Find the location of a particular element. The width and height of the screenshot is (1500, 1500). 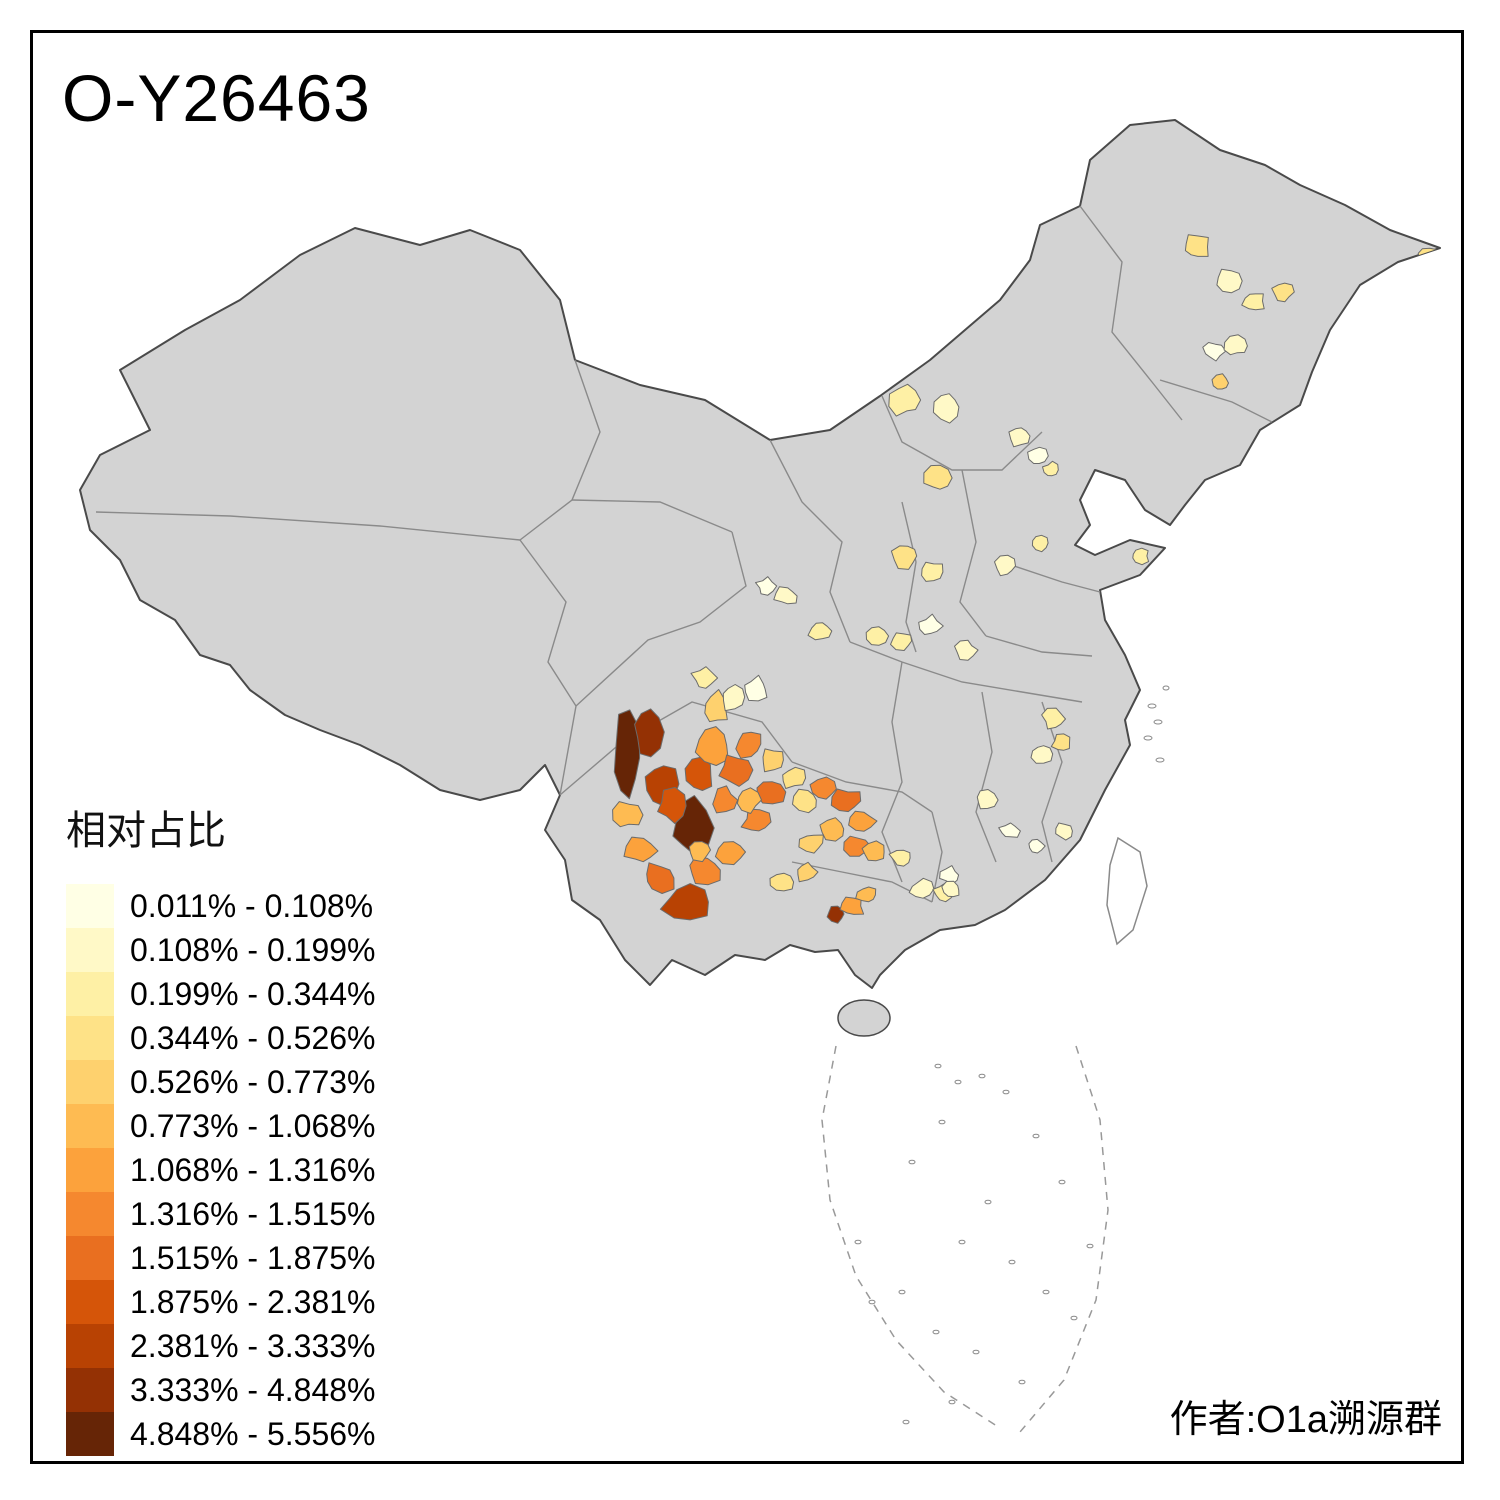

hainan-island-shape is located at coordinates (864, 1018).